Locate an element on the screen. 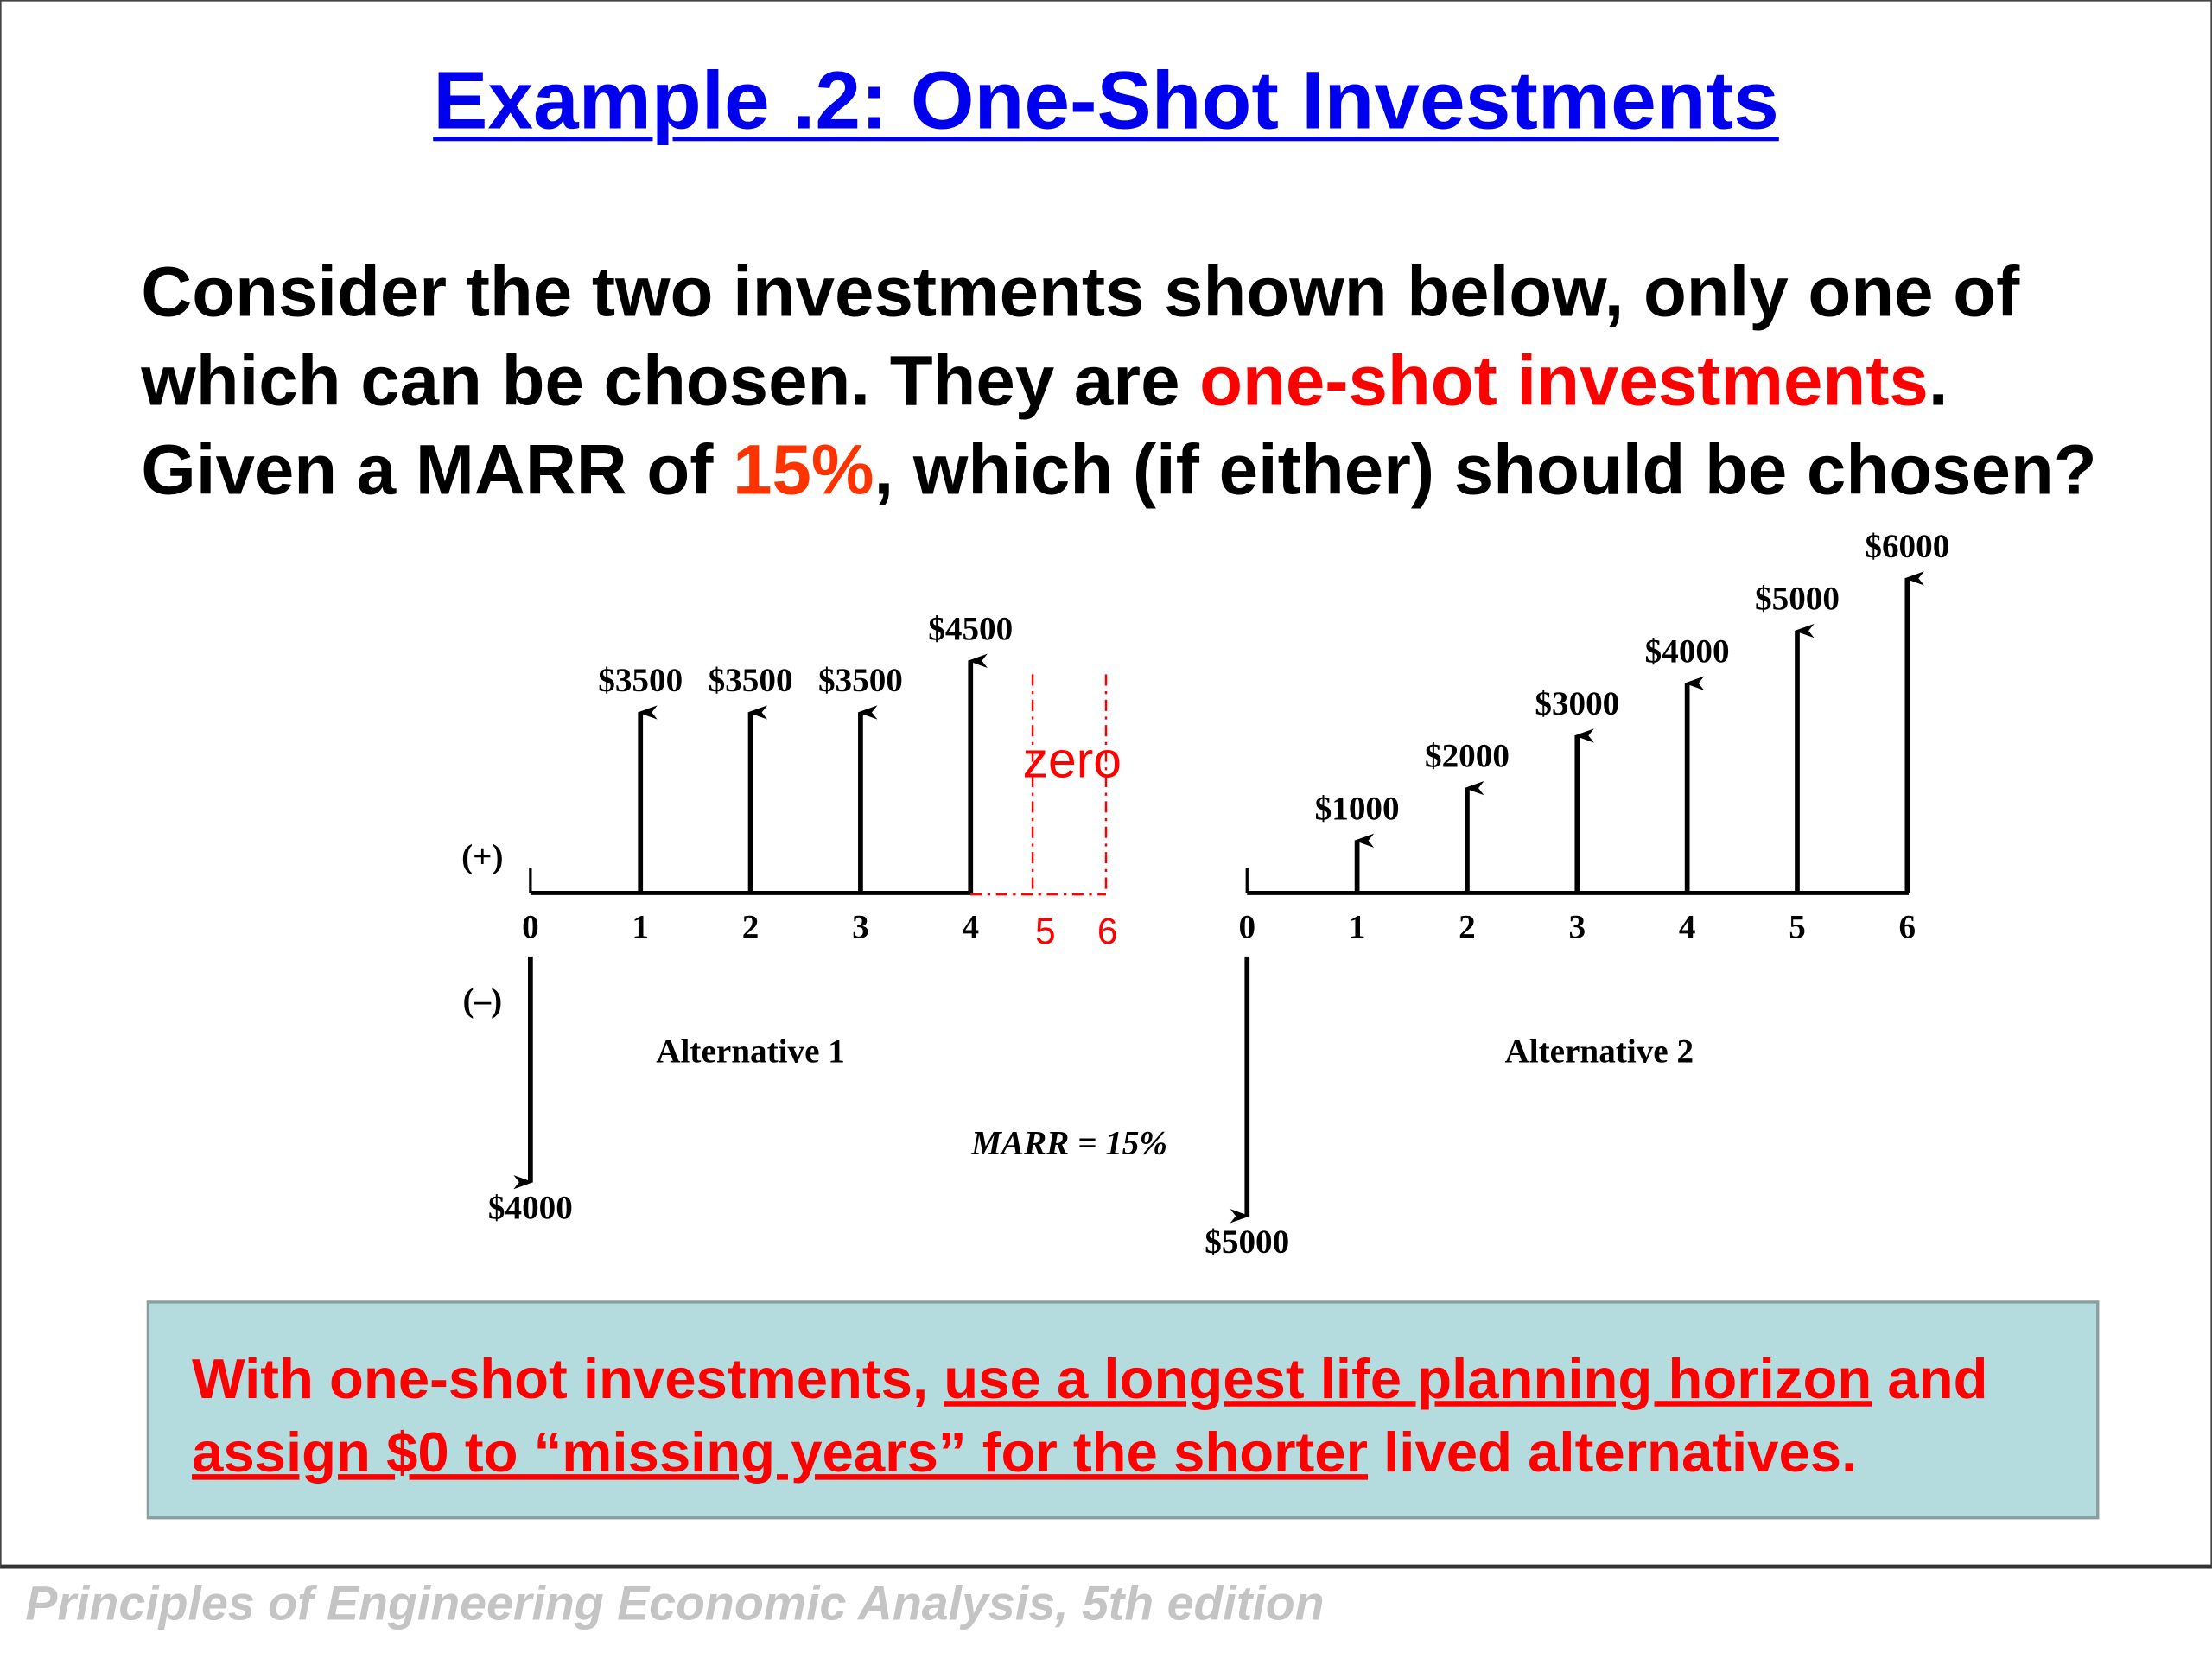 Image resolution: width=2212 pixels, height=1659 pixels. highlight-one-shot: one-shot investments is located at coordinates (1564, 381).